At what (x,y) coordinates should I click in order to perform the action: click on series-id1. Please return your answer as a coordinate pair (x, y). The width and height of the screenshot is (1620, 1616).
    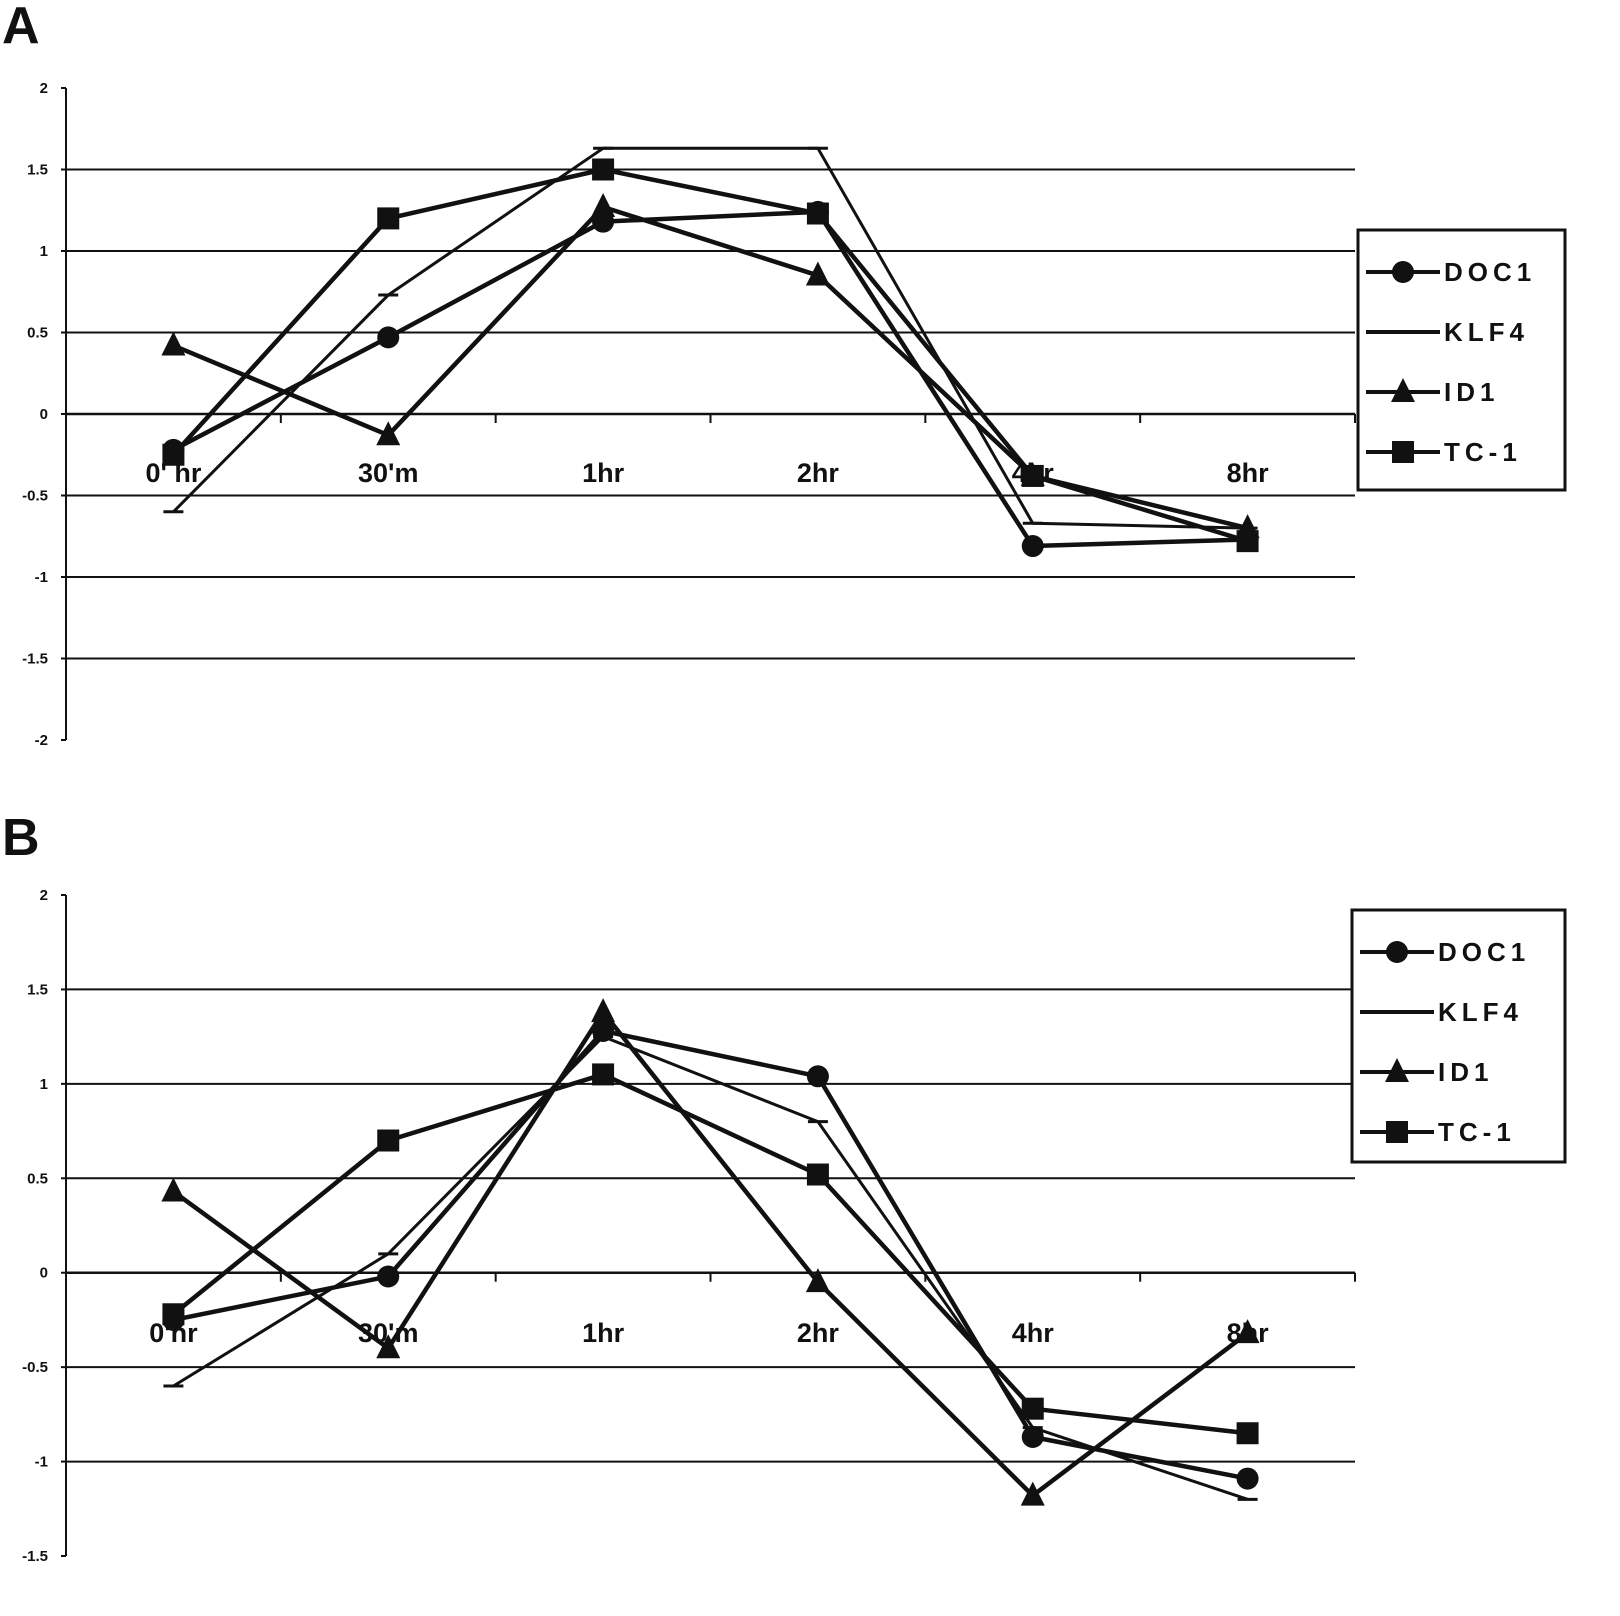
    Looking at the image, I should click on (710, 365).